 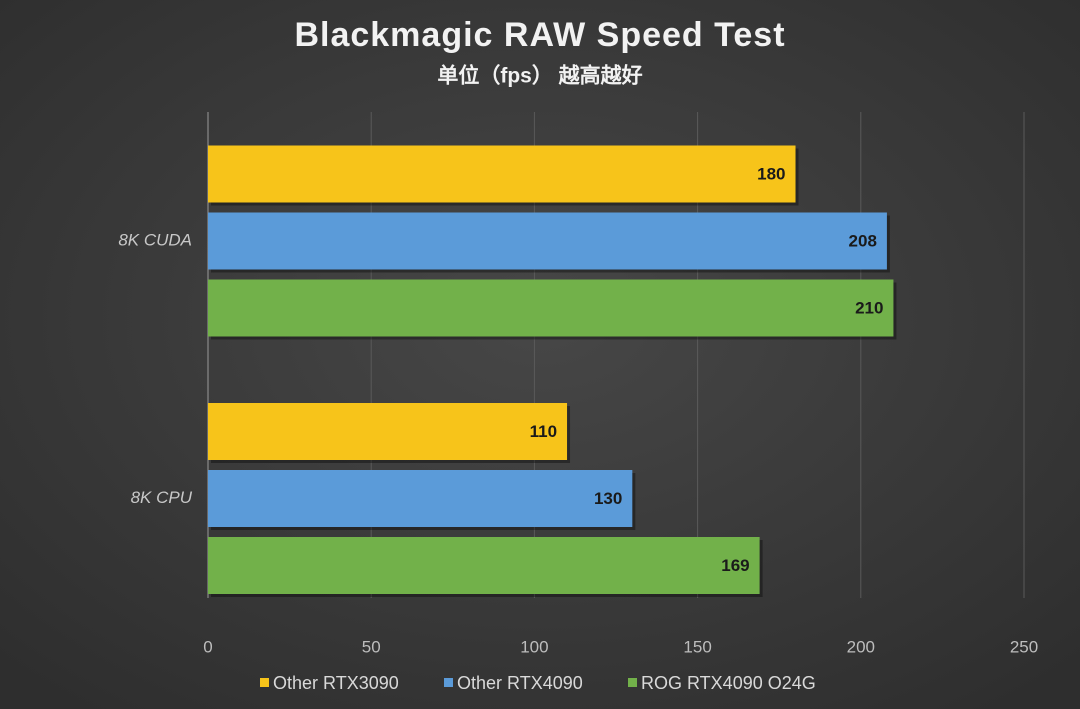 I want to click on legend-label: Other RTX3090, so click(x=336, y=683).